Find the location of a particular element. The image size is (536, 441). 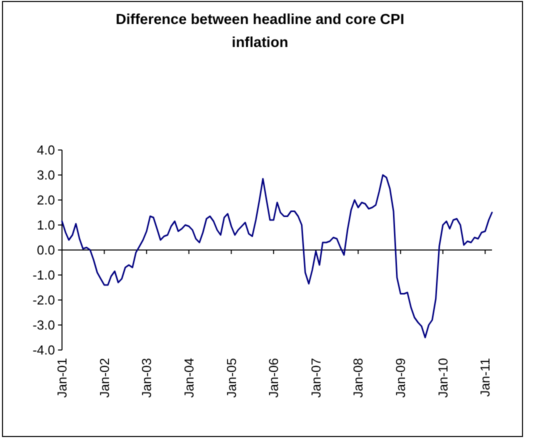

x-tick-label: Jan-04 is located at coordinates (188, 378).